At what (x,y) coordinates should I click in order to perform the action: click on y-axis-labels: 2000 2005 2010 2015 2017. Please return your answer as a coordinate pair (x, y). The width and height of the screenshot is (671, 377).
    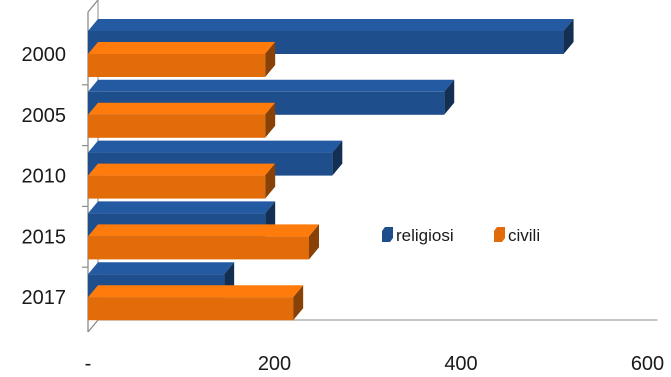
    Looking at the image, I should click on (44, 176).